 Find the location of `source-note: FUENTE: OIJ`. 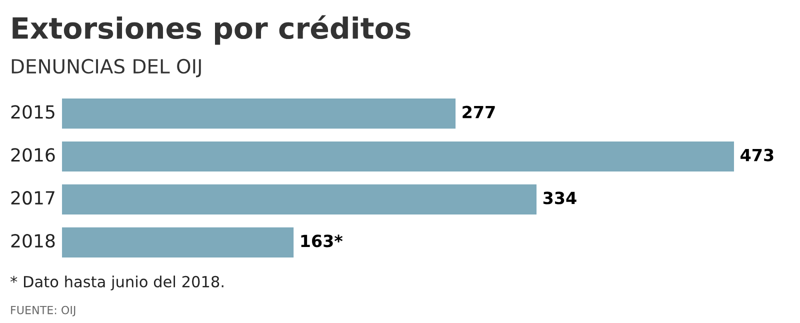

source-note: FUENTE: OIJ is located at coordinates (43, 311).